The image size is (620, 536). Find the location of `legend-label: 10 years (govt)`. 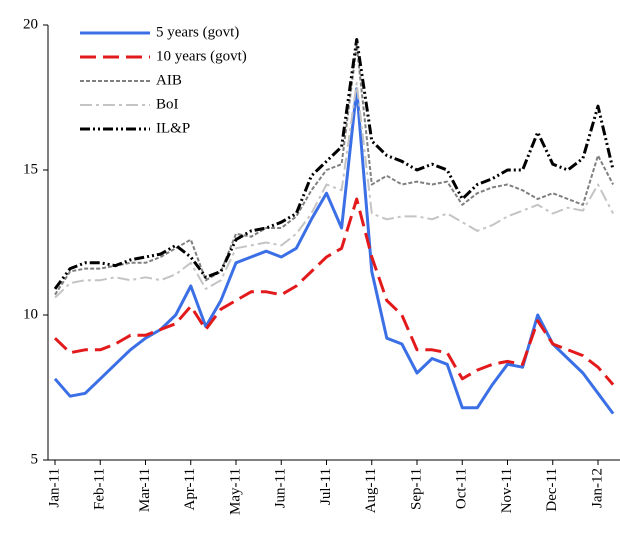

legend-label: 10 years (govt) is located at coordinates (201, 56).